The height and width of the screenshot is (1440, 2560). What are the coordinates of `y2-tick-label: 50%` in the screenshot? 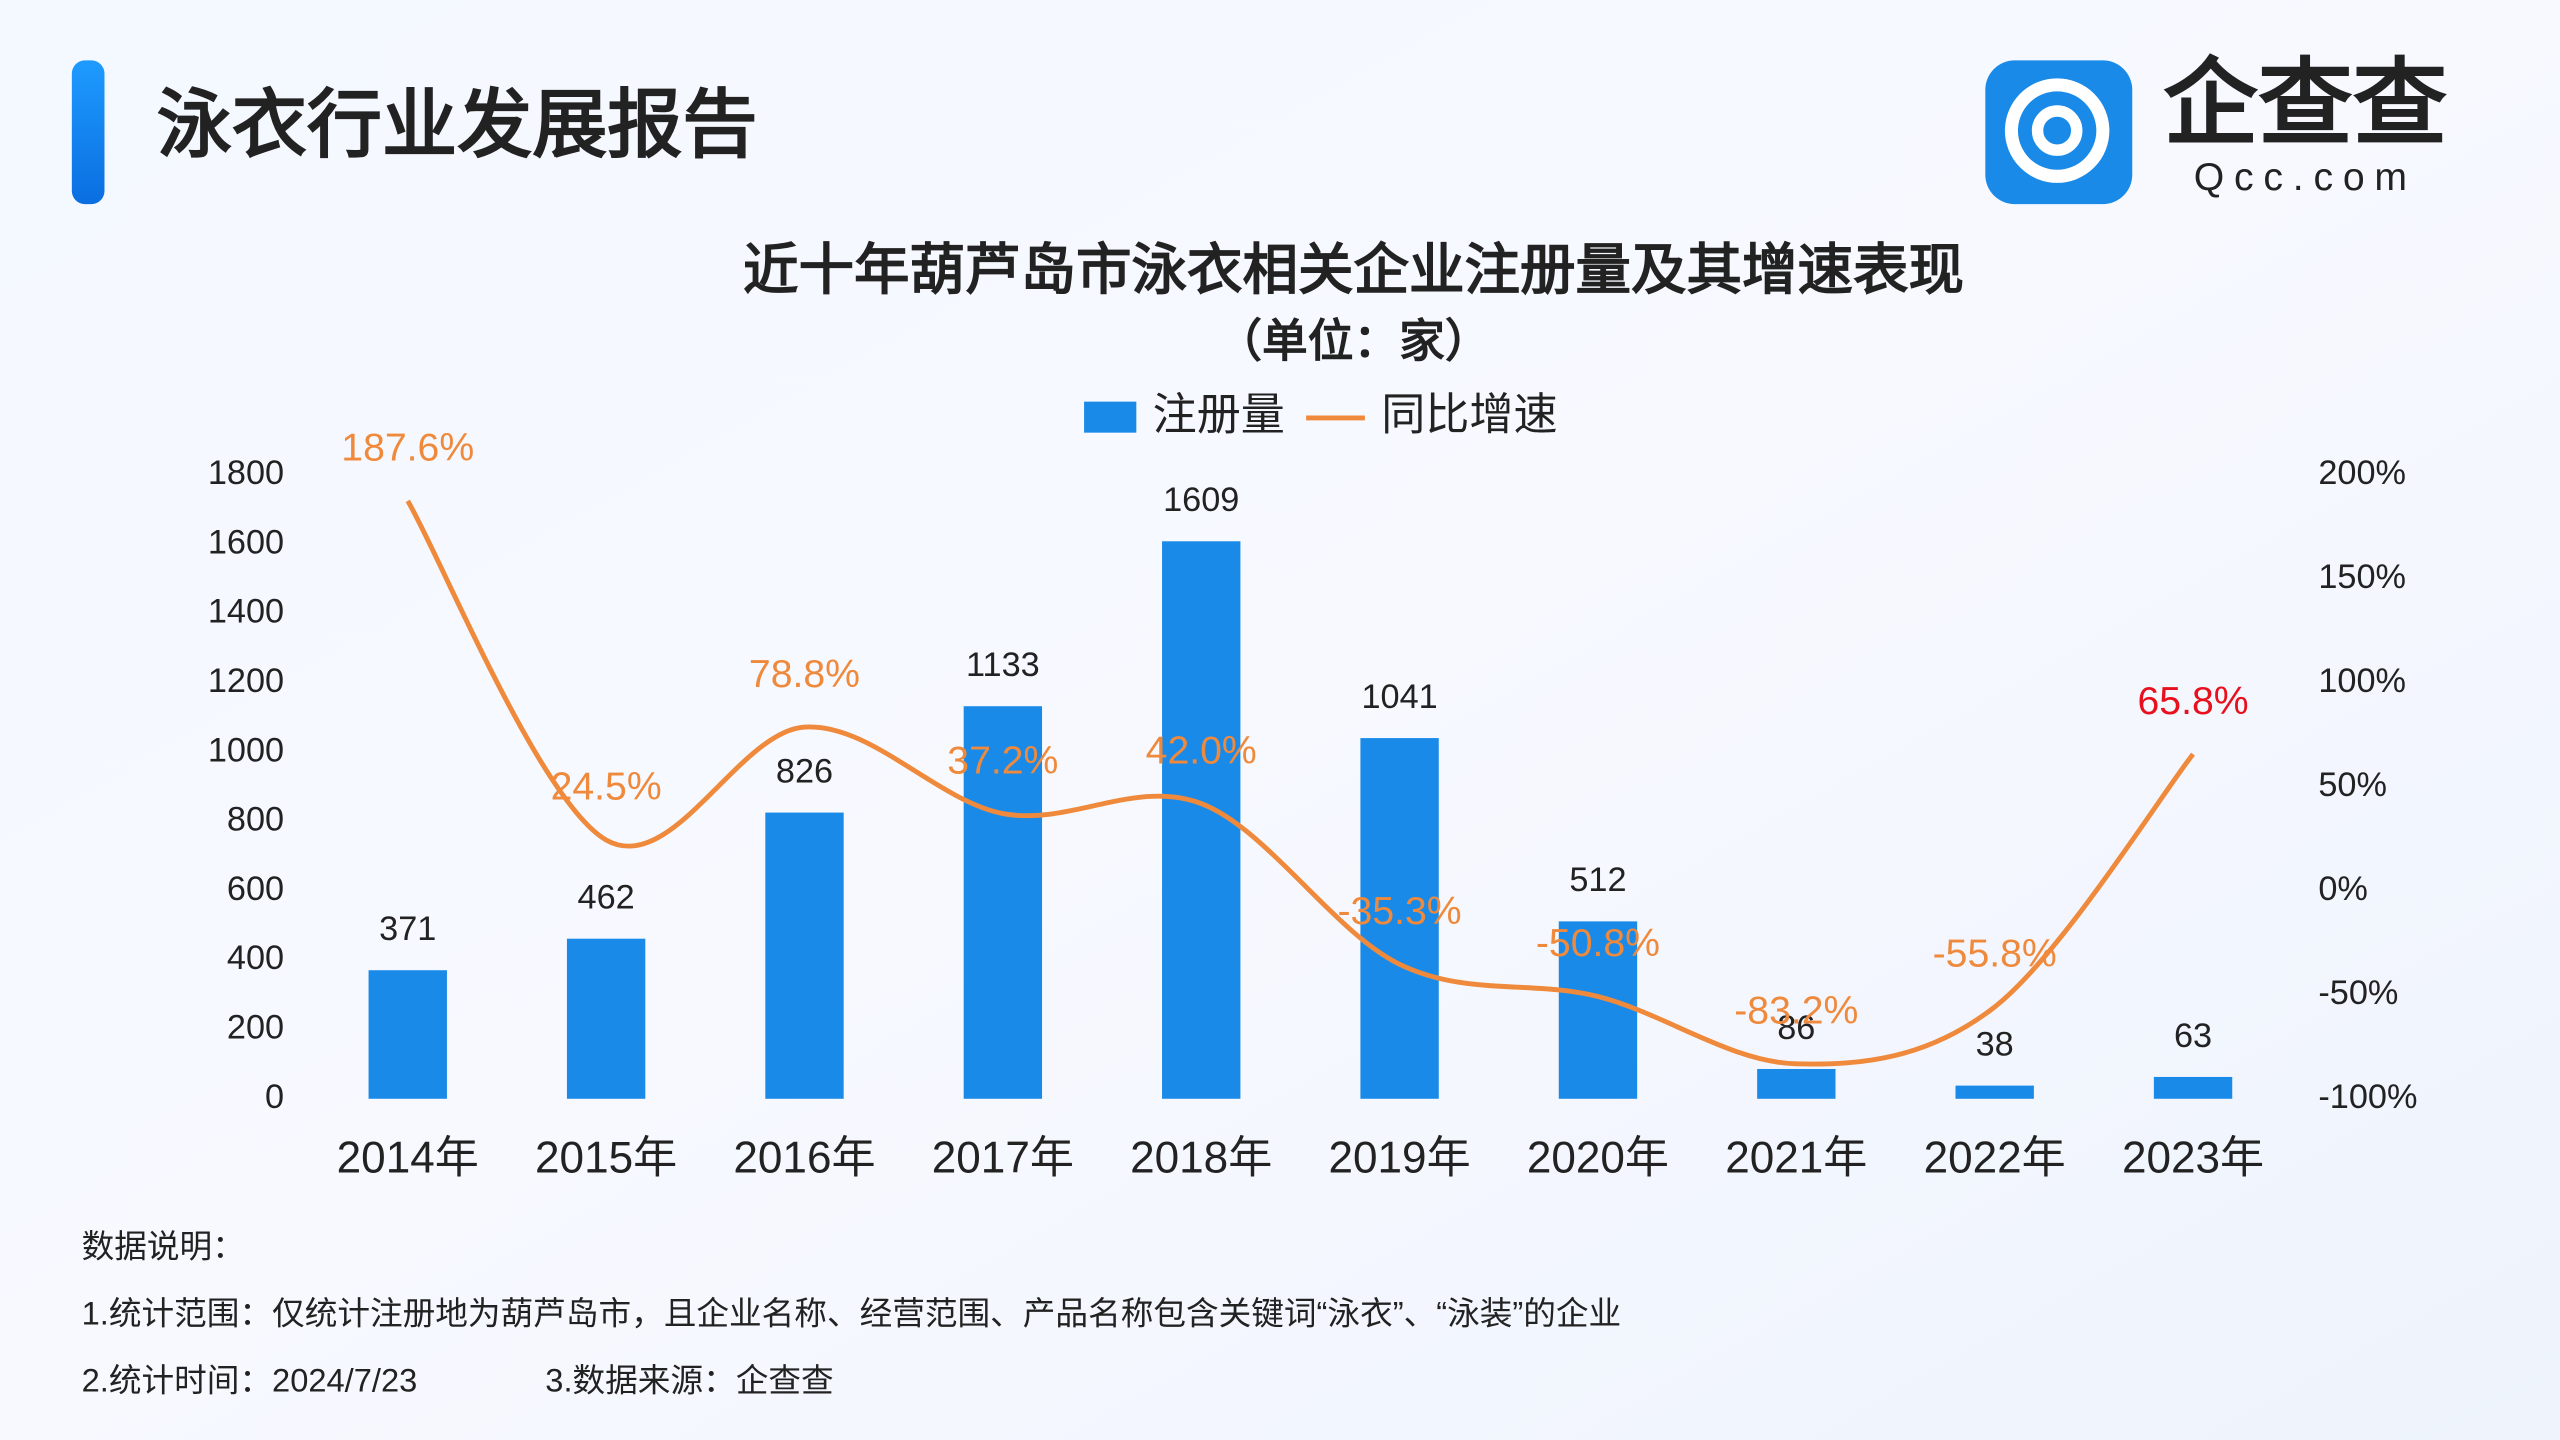 It's located at (2352, 785).